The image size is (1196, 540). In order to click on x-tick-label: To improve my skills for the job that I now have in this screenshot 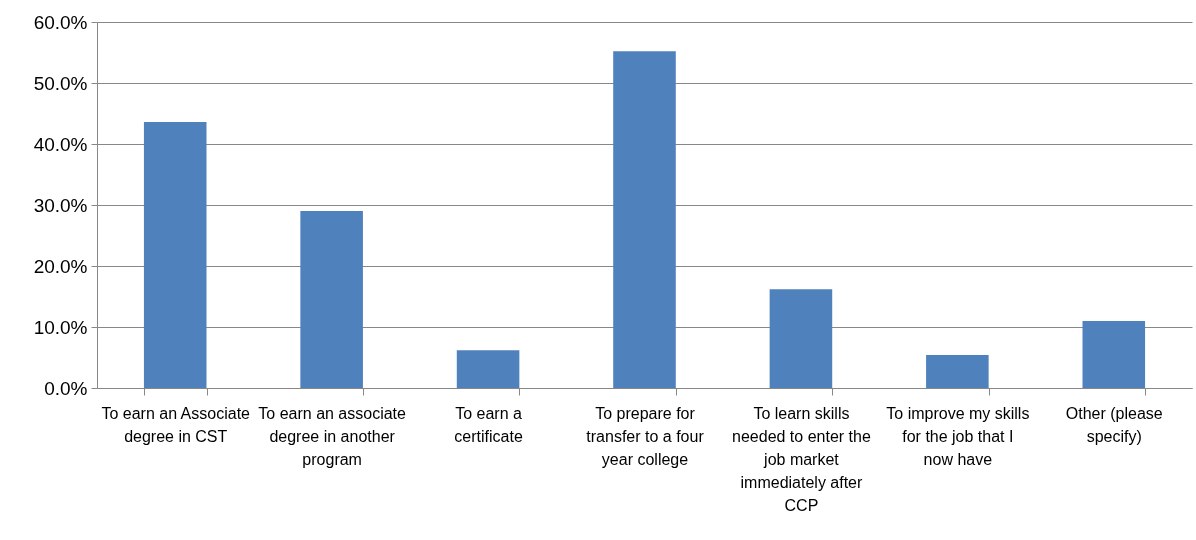, I will do `click(958, 436)`.